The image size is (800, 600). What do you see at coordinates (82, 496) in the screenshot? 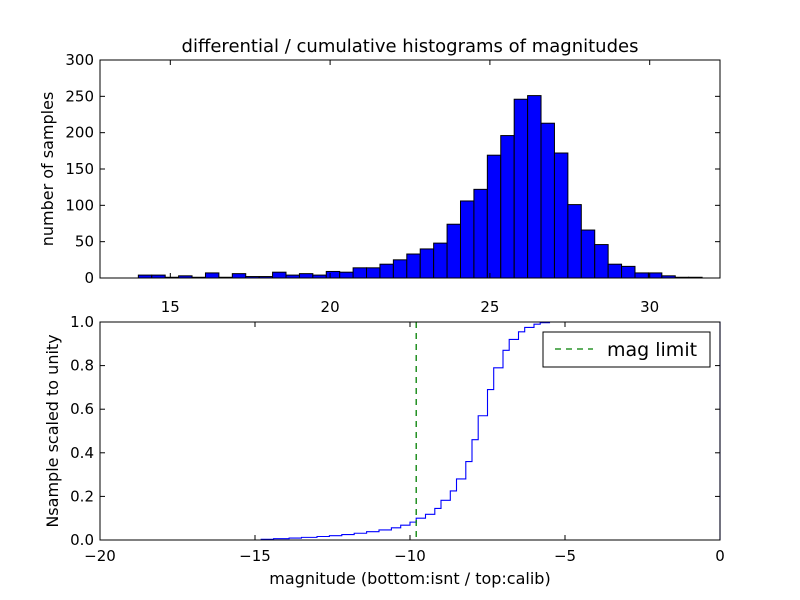
I see `bottom-y-tick-label: 0.2` at bounding box center [82, 496].